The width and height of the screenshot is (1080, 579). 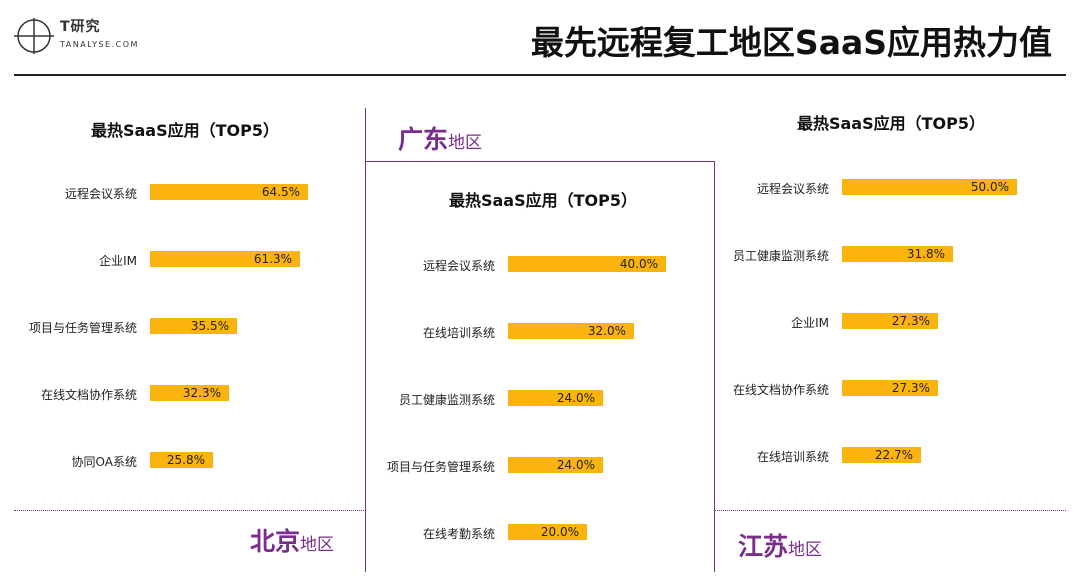 What do you see at coordinates (280, 192) in the screenshot?
I see `bar-value-label: 64.5%` at bounding box center [280, 192].